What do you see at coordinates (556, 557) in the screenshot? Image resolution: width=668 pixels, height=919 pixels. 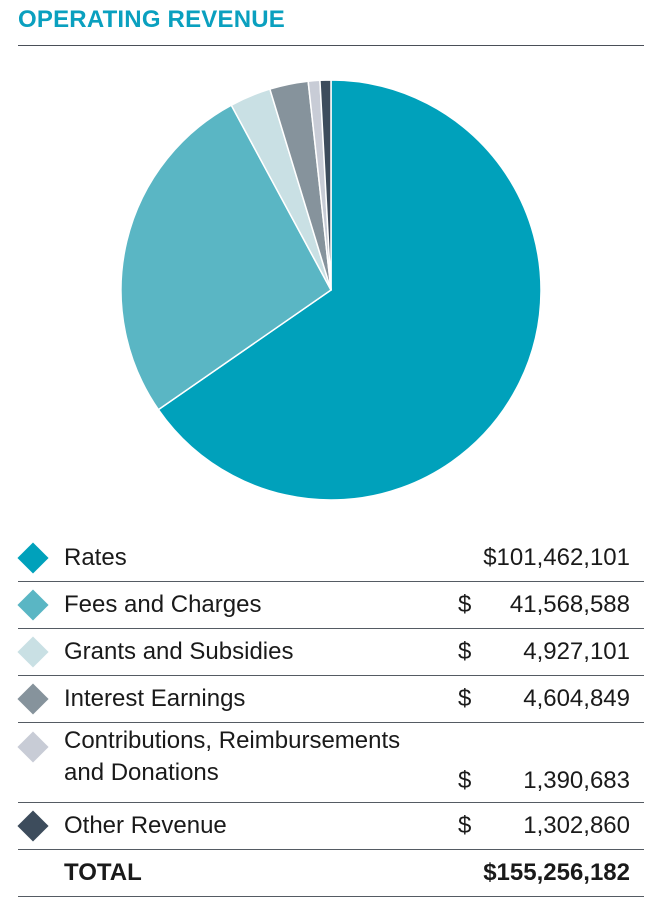 I see `amount-value: $101,462,101` at bounding box center [556, 557].